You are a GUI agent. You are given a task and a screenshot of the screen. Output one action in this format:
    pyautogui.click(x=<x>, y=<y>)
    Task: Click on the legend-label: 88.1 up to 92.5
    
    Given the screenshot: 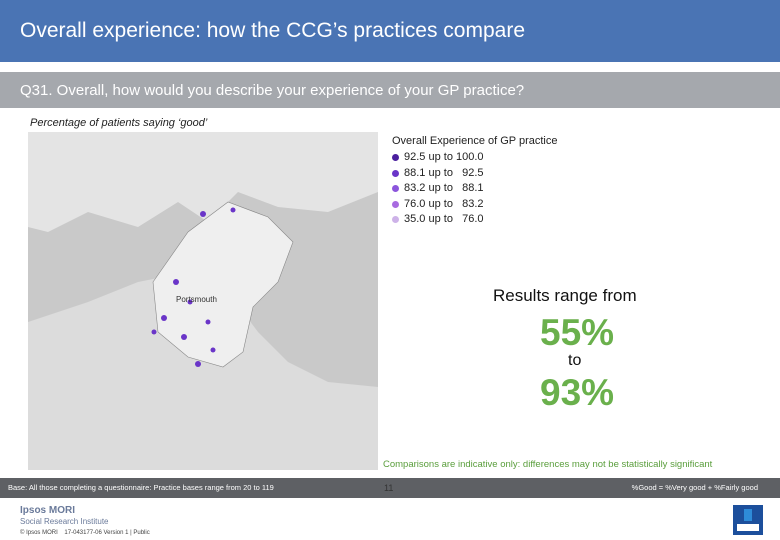 What is the action you would take?
    pyautogui.click(x=444, y=172)
    